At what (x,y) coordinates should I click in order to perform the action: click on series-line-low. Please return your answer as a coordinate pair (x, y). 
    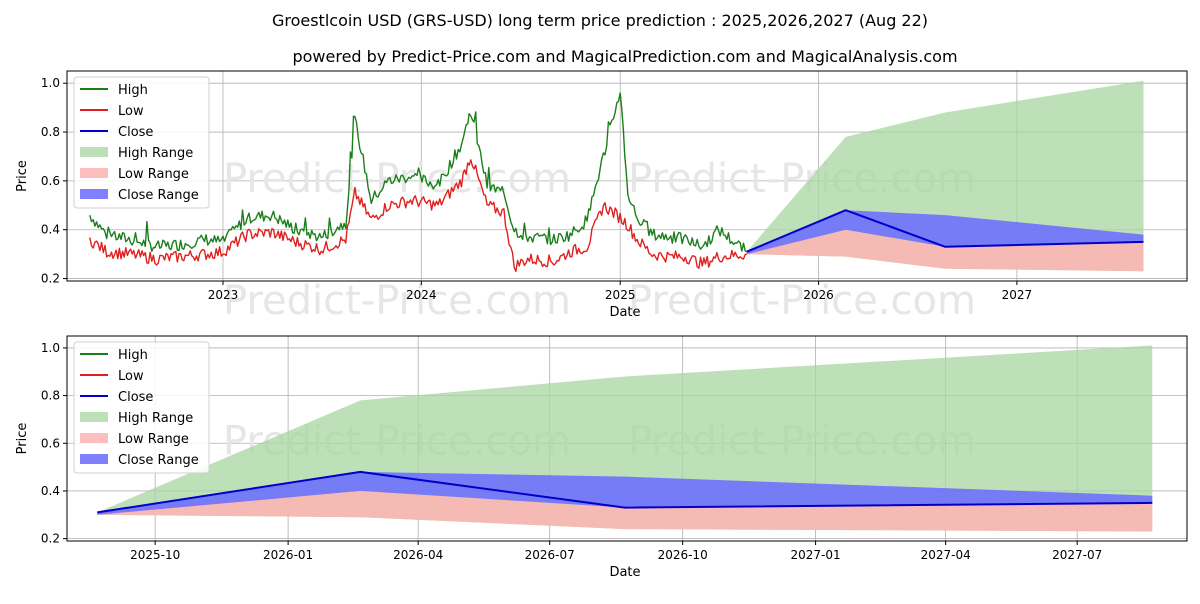
    Looking at the image, I should click on (418, 215).